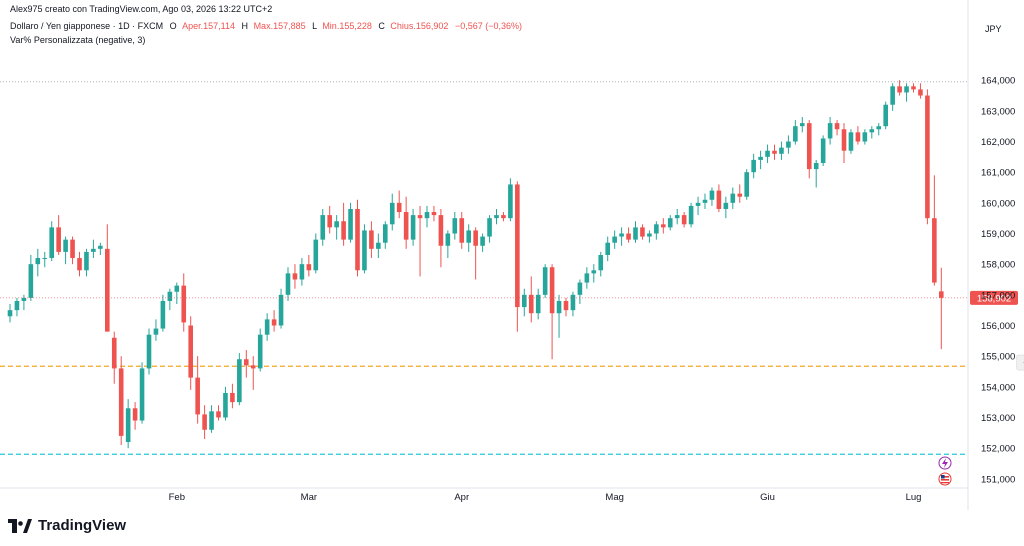  Describe the element at coordinates (998, 295) in the screenshot. I see `y-tick-label: 157,000` at that location.